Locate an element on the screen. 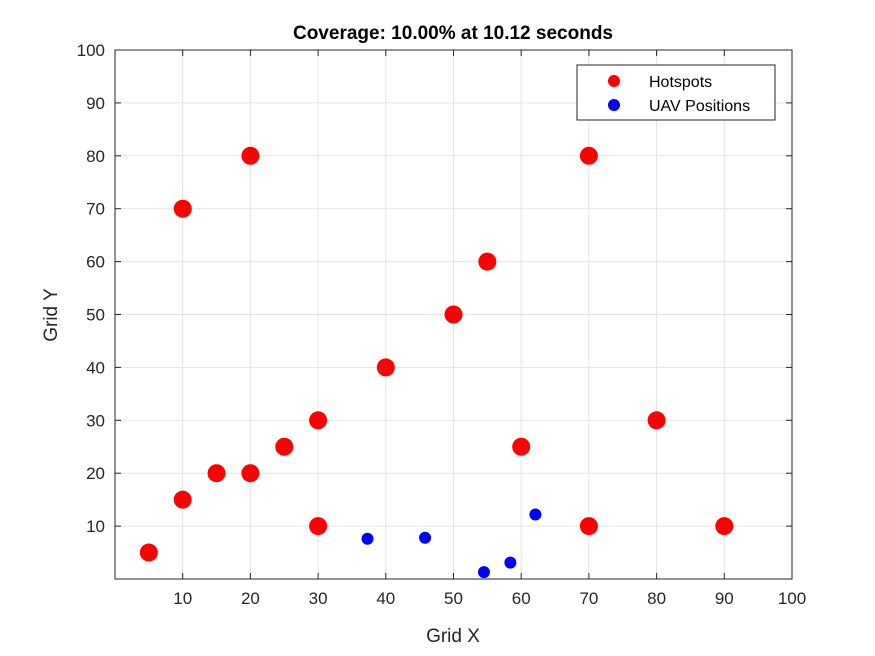 Image resolution: width=875 pixels, height=656 pixels. legend-label-uav-positions: UAV Positions is located at coordinates (699, 106).